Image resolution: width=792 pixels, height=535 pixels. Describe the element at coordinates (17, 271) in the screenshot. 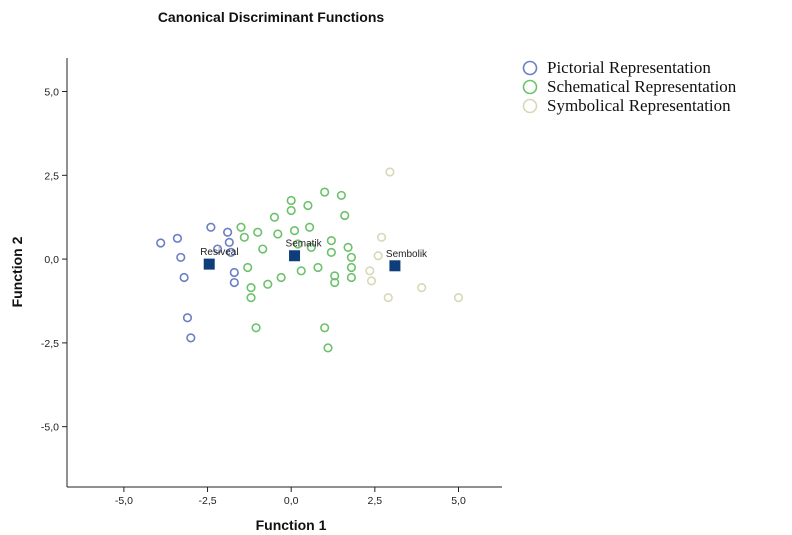

I see `y-axis-title: Function 2` at that location.